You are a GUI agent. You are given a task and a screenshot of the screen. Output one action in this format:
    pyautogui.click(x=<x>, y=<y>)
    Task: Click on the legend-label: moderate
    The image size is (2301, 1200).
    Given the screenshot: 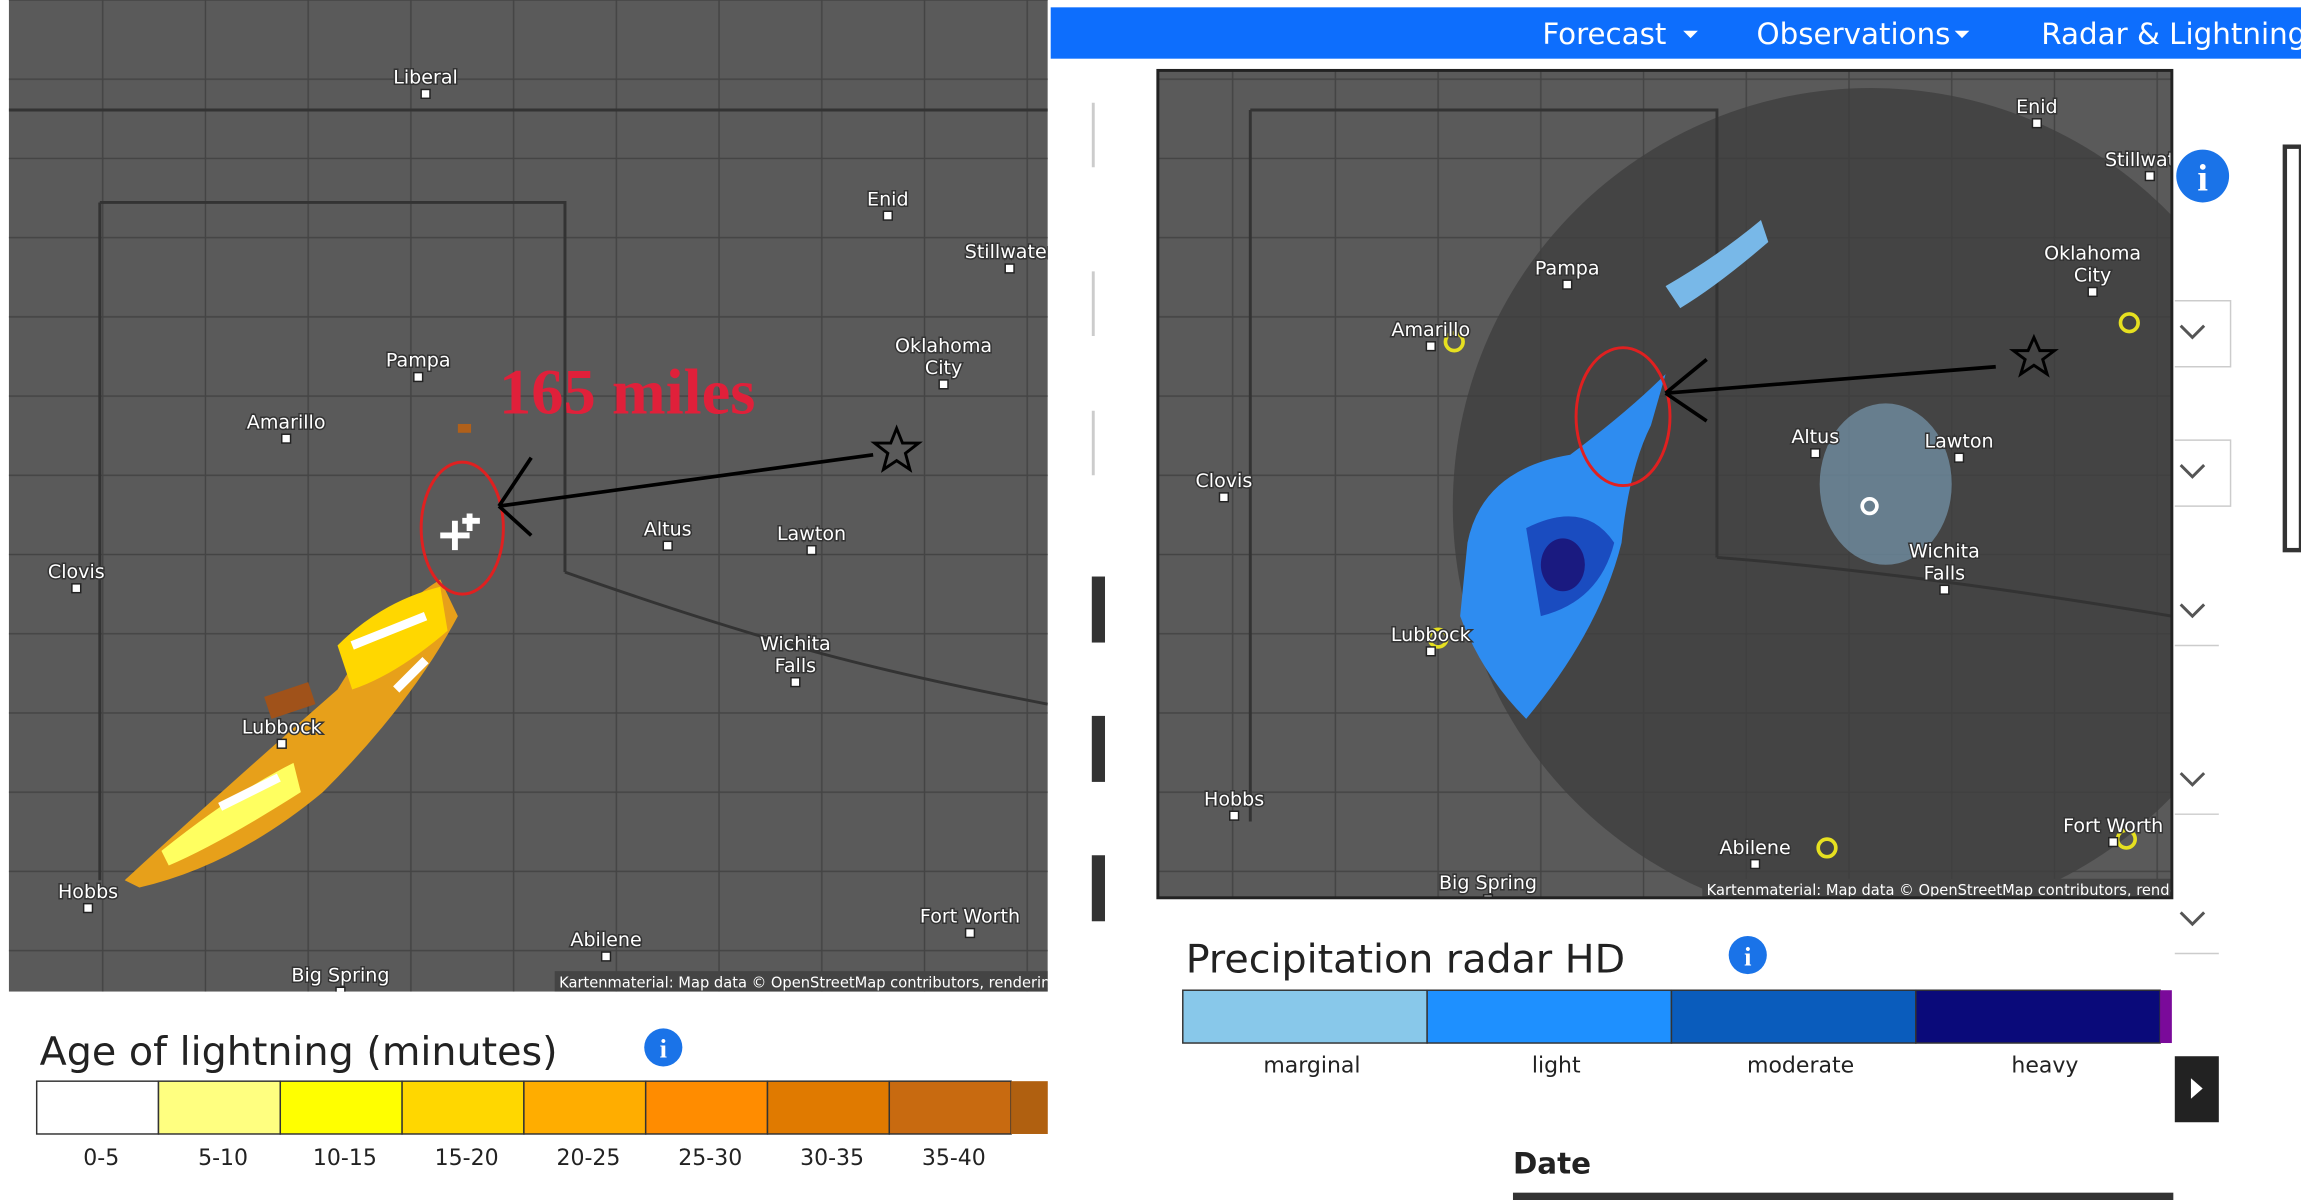 What is the action you would take?
    pyautogui.click(x=1800, y=1065)
    